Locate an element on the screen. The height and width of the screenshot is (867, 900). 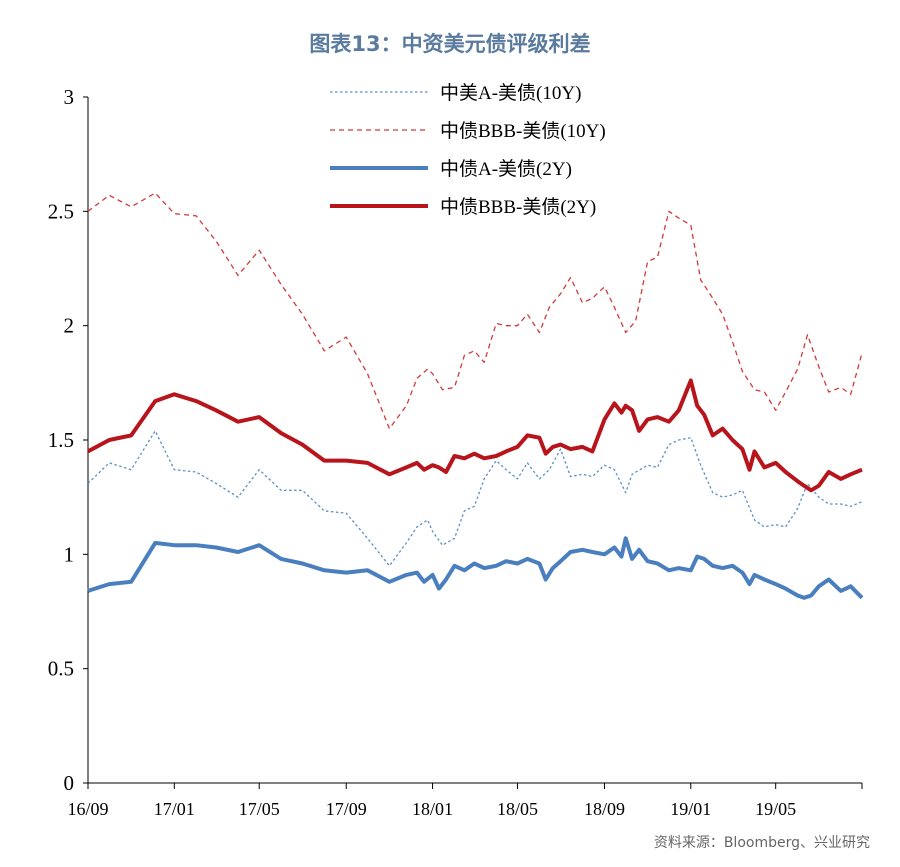
y-tick-label: 1 is located at coordinates (69, 554).